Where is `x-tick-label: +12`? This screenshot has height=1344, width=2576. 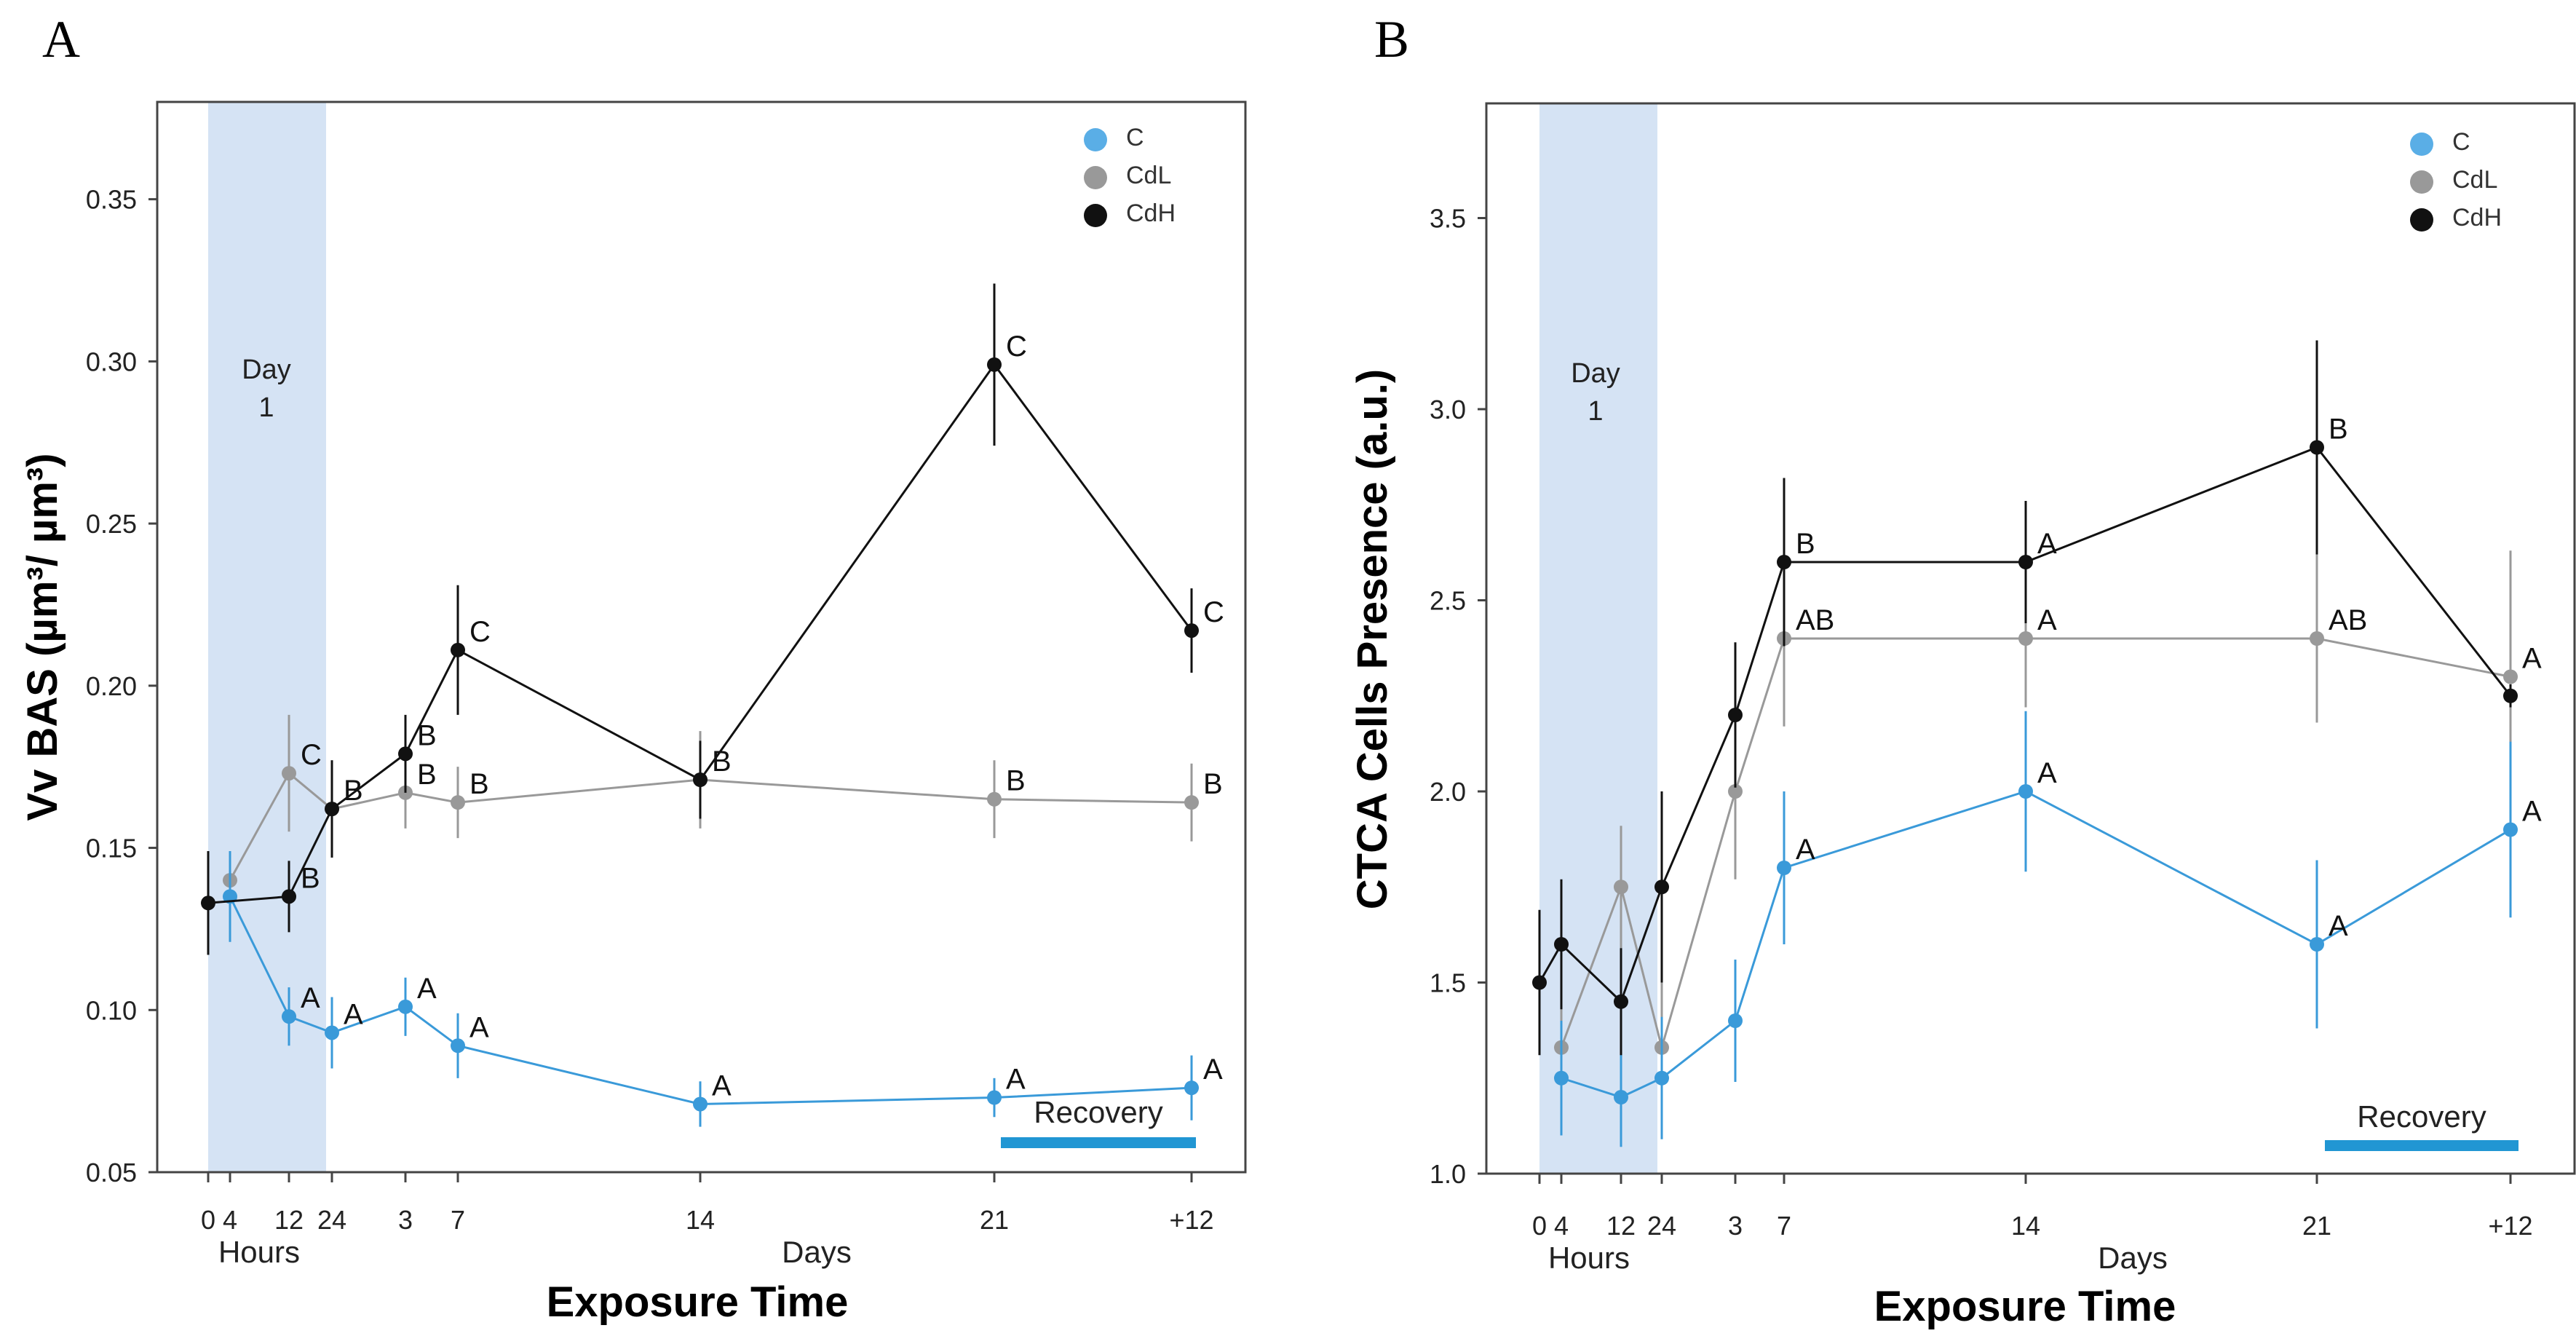
x-tick-label: +12 is located at coordinates (1191, 1220).